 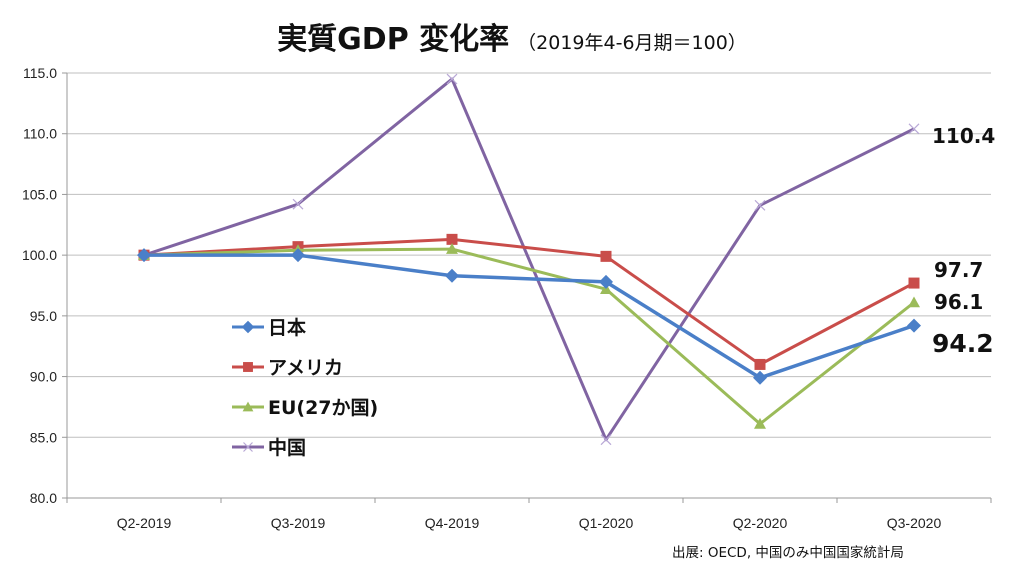 I want to click on end-label-1: 97.7, so click(x=958, y=270).